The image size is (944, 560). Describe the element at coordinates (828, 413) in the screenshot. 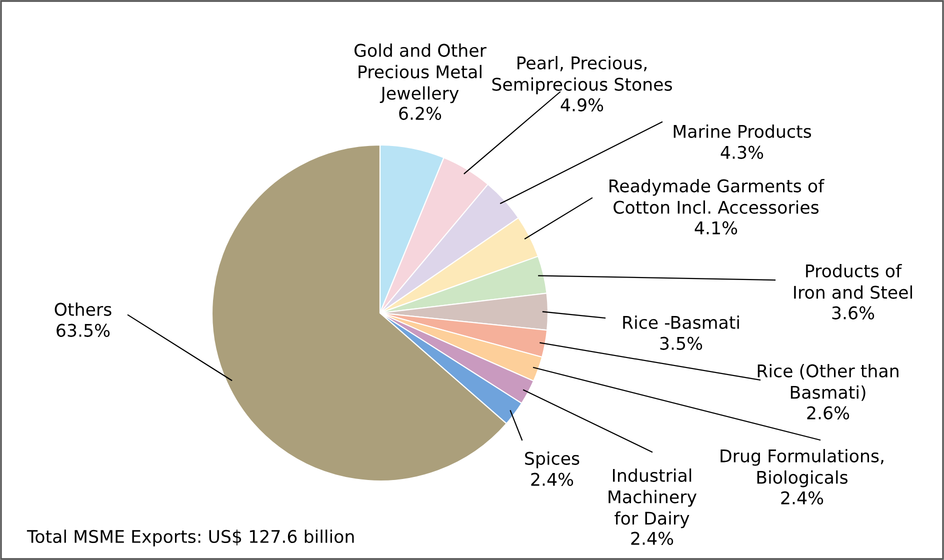

I see `data-label: 2.6%` at that location.